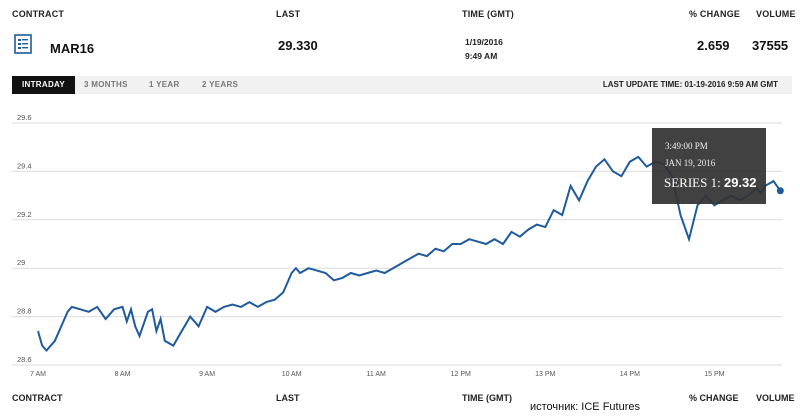  What do you see at coordinates (630, 374) in the screenshot?
I see `x-tick-label: 14 PM` at bounding box center [630, 374].